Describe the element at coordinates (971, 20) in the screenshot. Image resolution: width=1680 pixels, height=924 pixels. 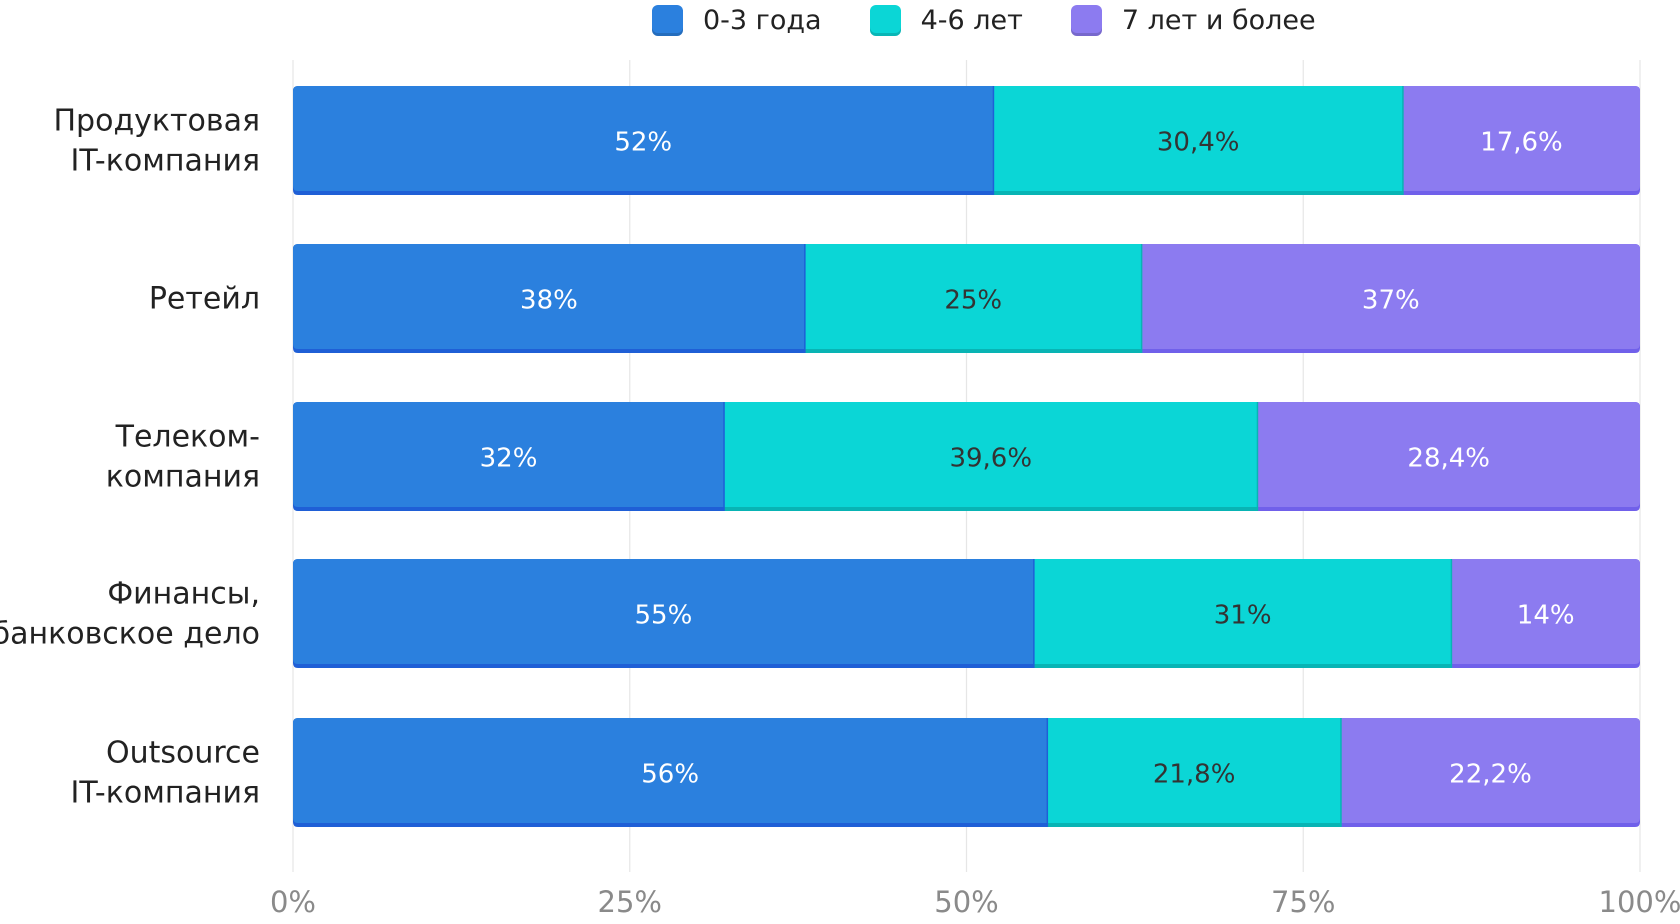
I see `legend-label: 4-6 лет` at that location.